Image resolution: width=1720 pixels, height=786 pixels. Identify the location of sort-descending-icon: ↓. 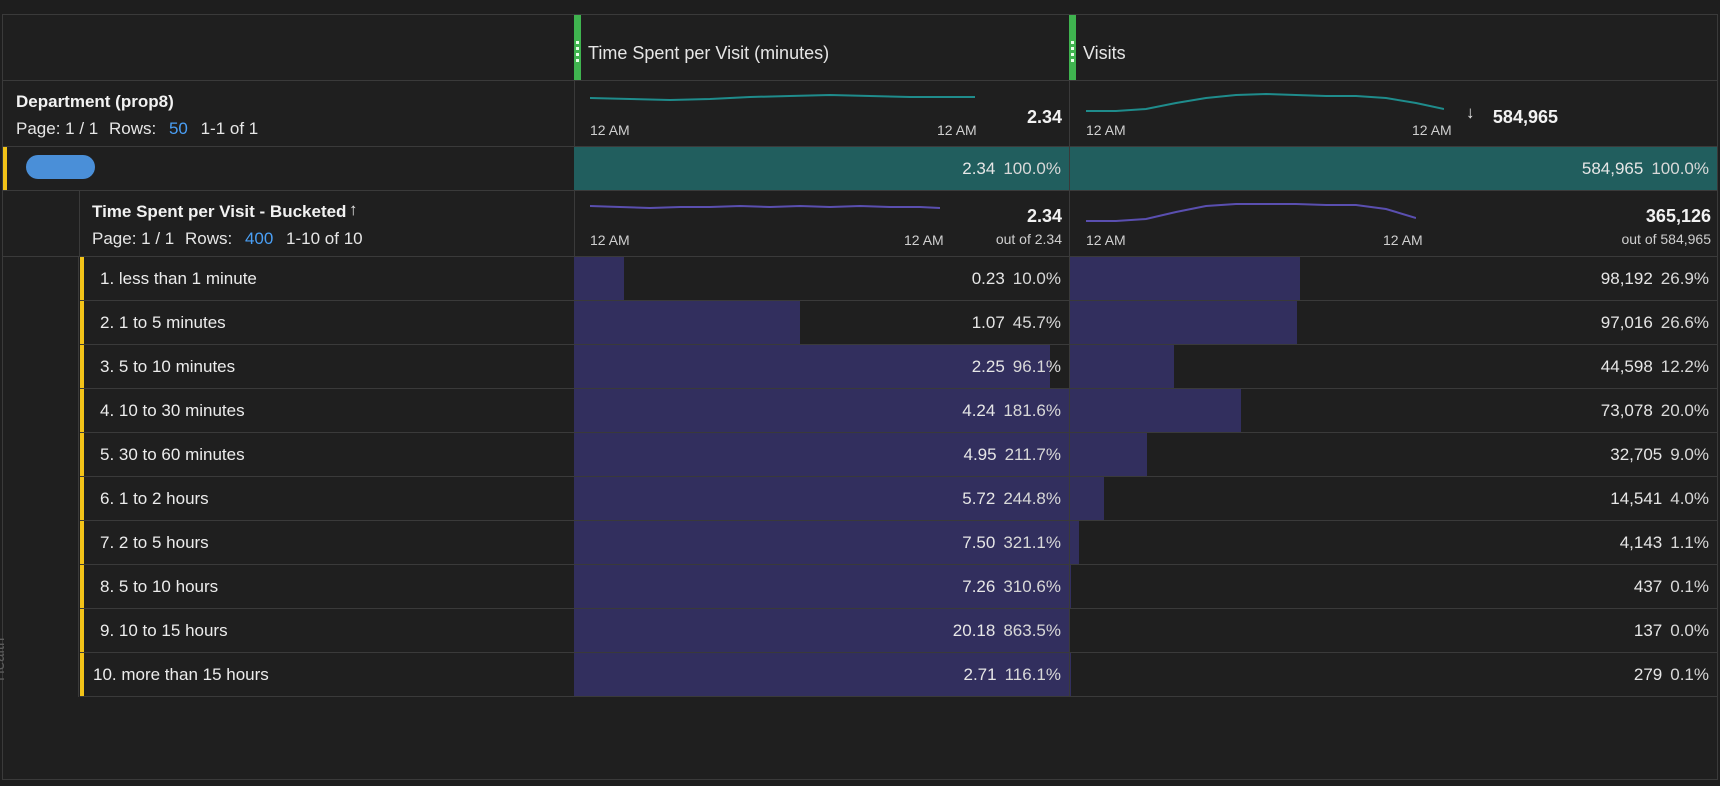
(1470, 112).